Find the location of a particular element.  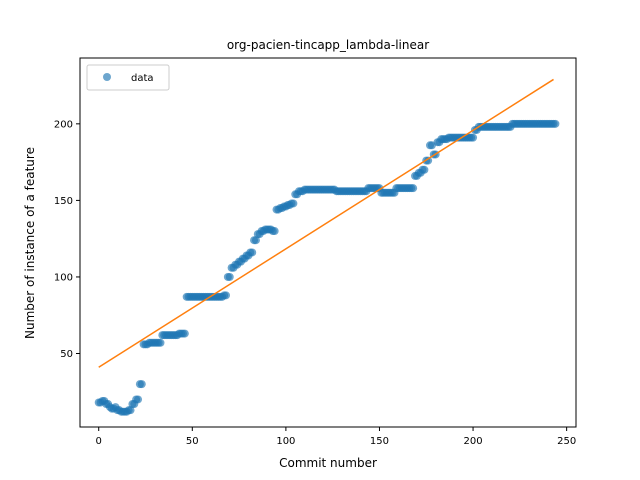

x-tick-label-250: 250 is located at coordinates (566, 441).